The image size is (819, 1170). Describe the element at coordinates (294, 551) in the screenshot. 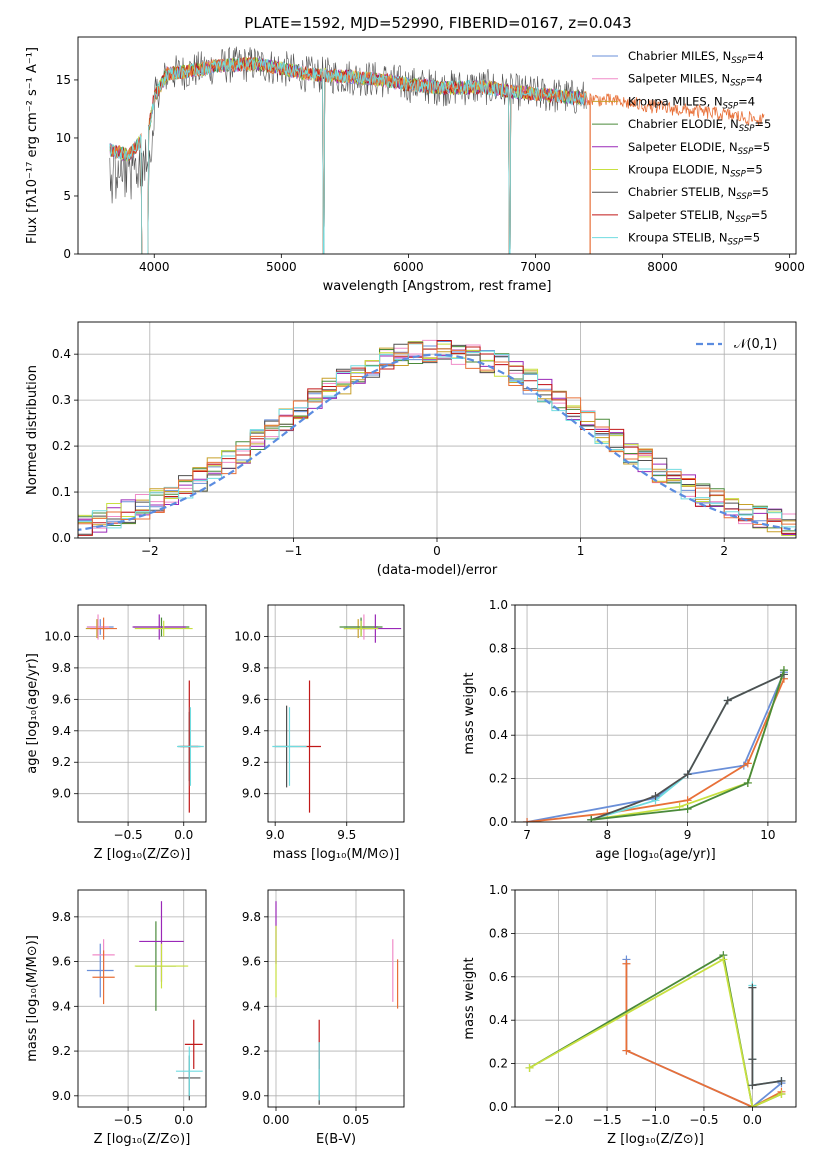

I see `x-tick-label: −1` at that location.